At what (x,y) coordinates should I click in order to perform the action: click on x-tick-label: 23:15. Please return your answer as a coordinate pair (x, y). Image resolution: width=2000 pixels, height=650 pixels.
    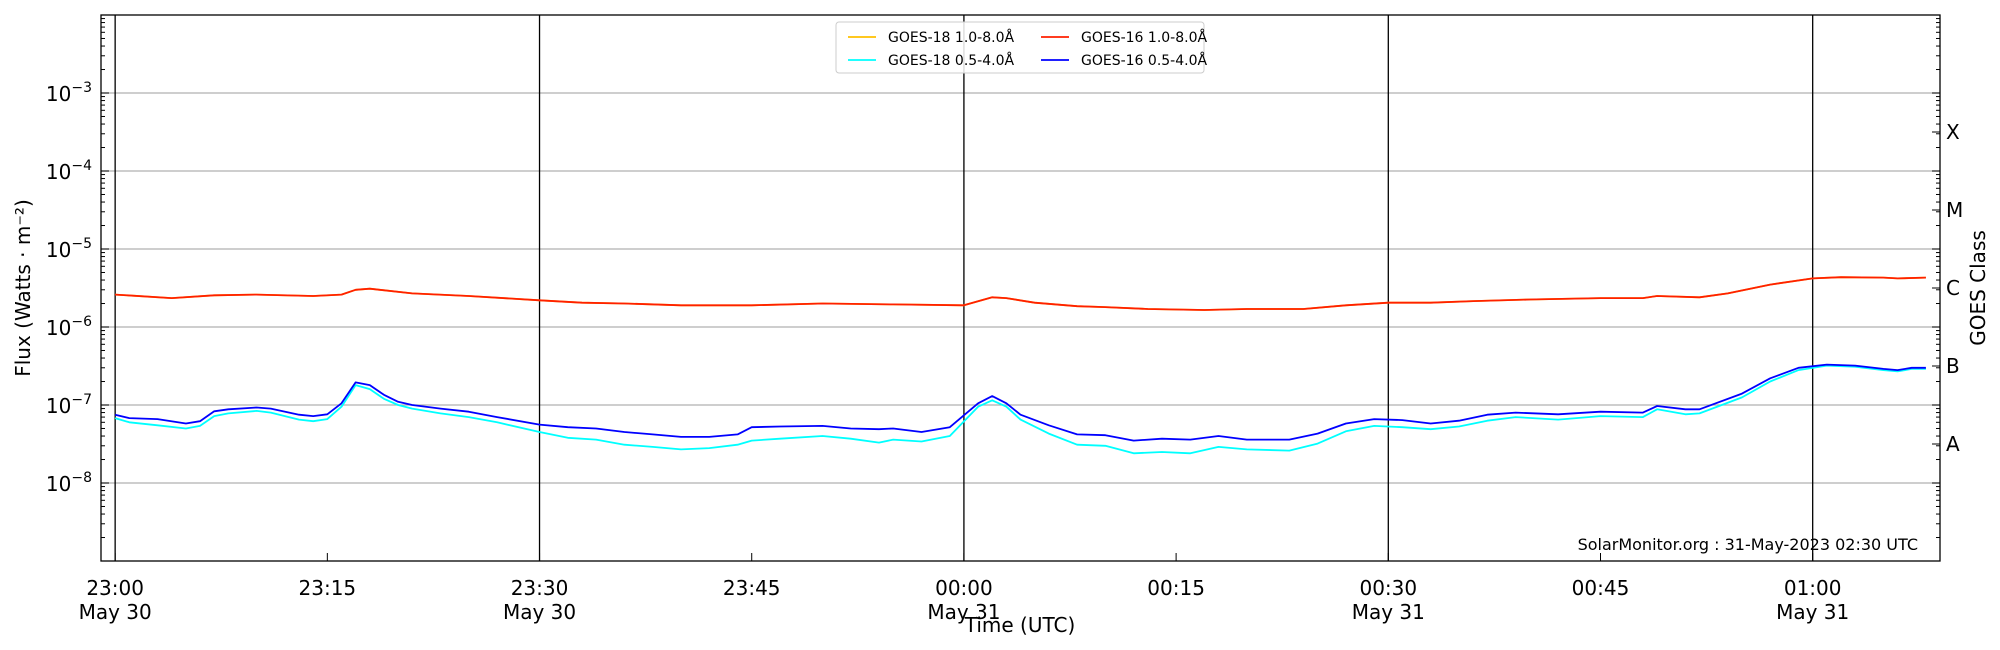
    Looking at the image, I should click on (328, 588).